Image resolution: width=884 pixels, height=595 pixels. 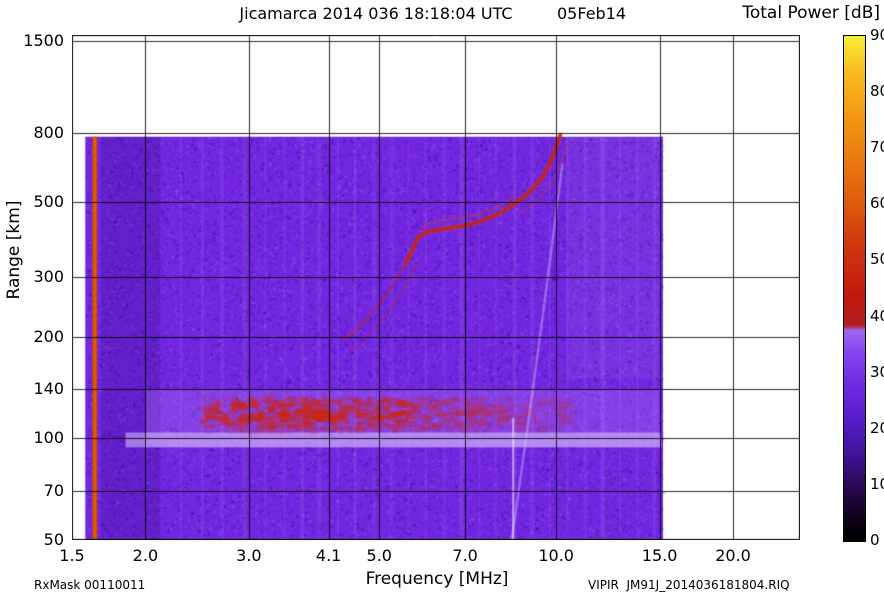 I want to click on colorbar-title: Total Power [dB], so click(x=811, y=13).